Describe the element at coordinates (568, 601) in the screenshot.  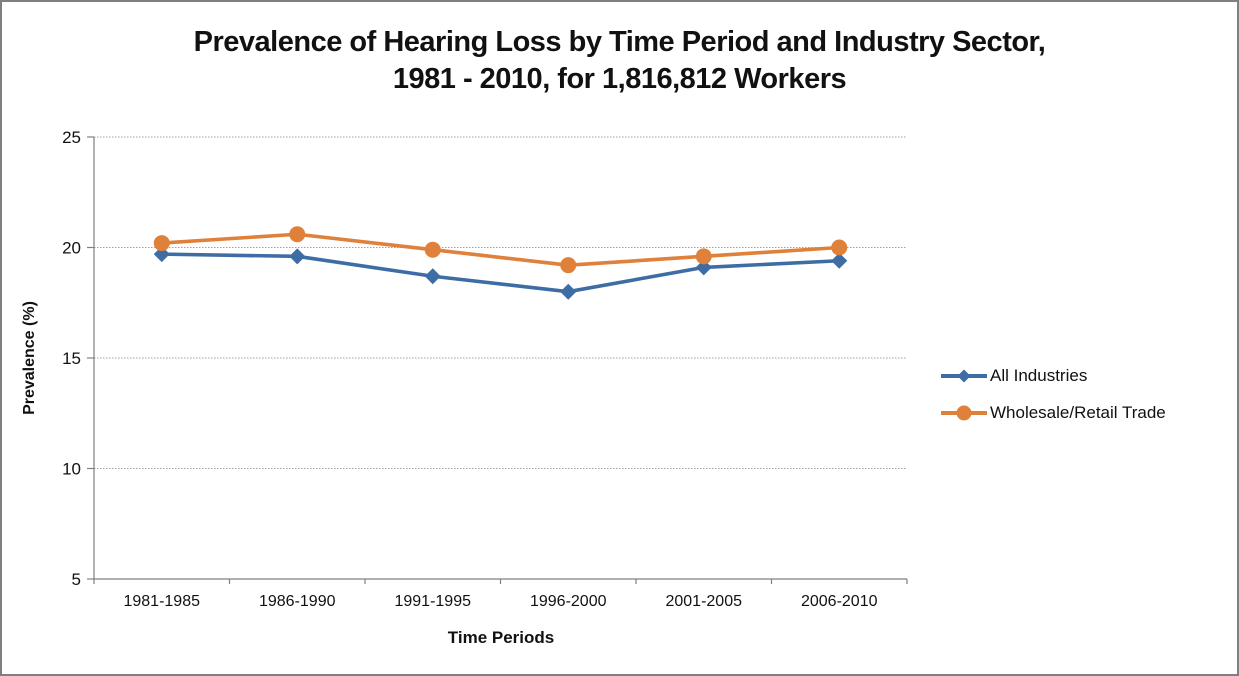
I see `x-tick-label-3: 1996-2000` at that location.